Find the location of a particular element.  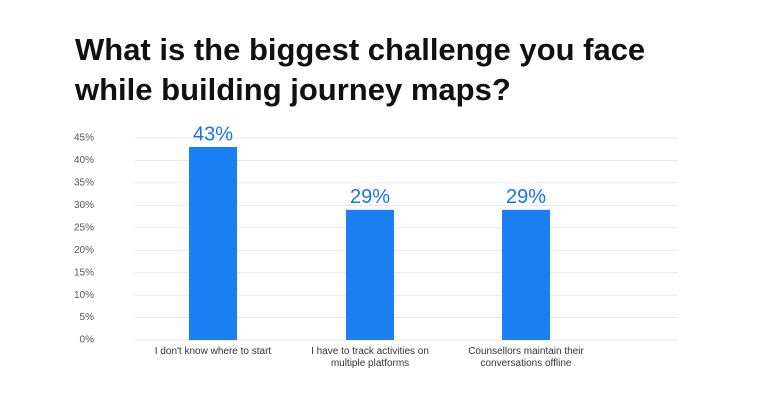

y-tick-label: 15% is located at coordinates (84, 272).